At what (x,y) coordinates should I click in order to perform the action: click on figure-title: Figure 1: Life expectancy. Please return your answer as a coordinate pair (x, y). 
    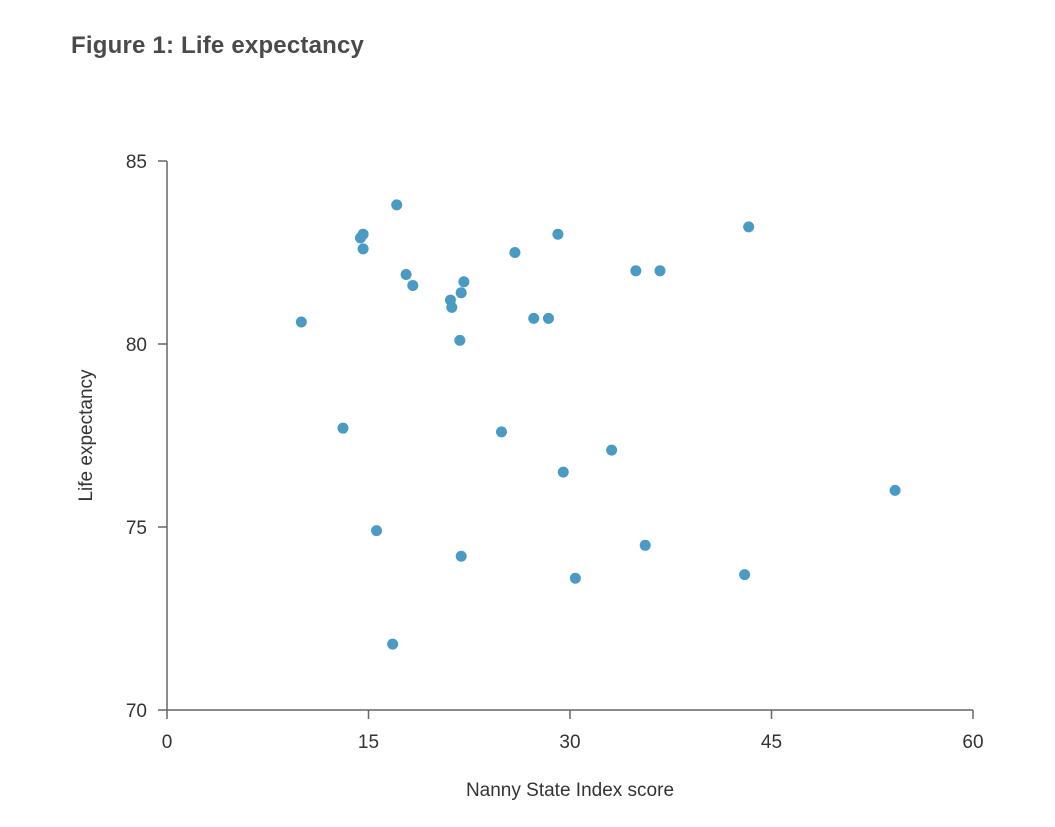
    Looking at the image, I should click on (218, 45).